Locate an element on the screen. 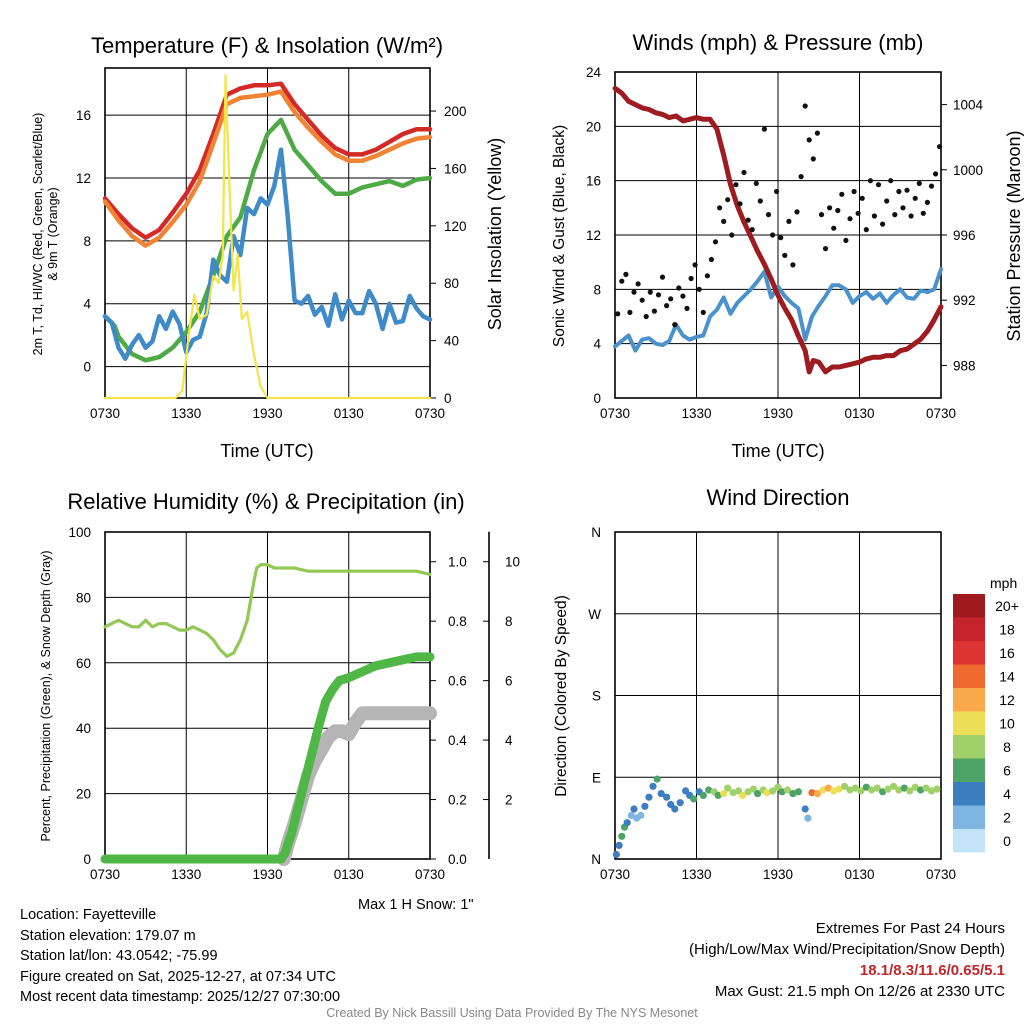 The image size is (1024, 1024). colorbar-label: 12 is located at coordinates (1007, 700).